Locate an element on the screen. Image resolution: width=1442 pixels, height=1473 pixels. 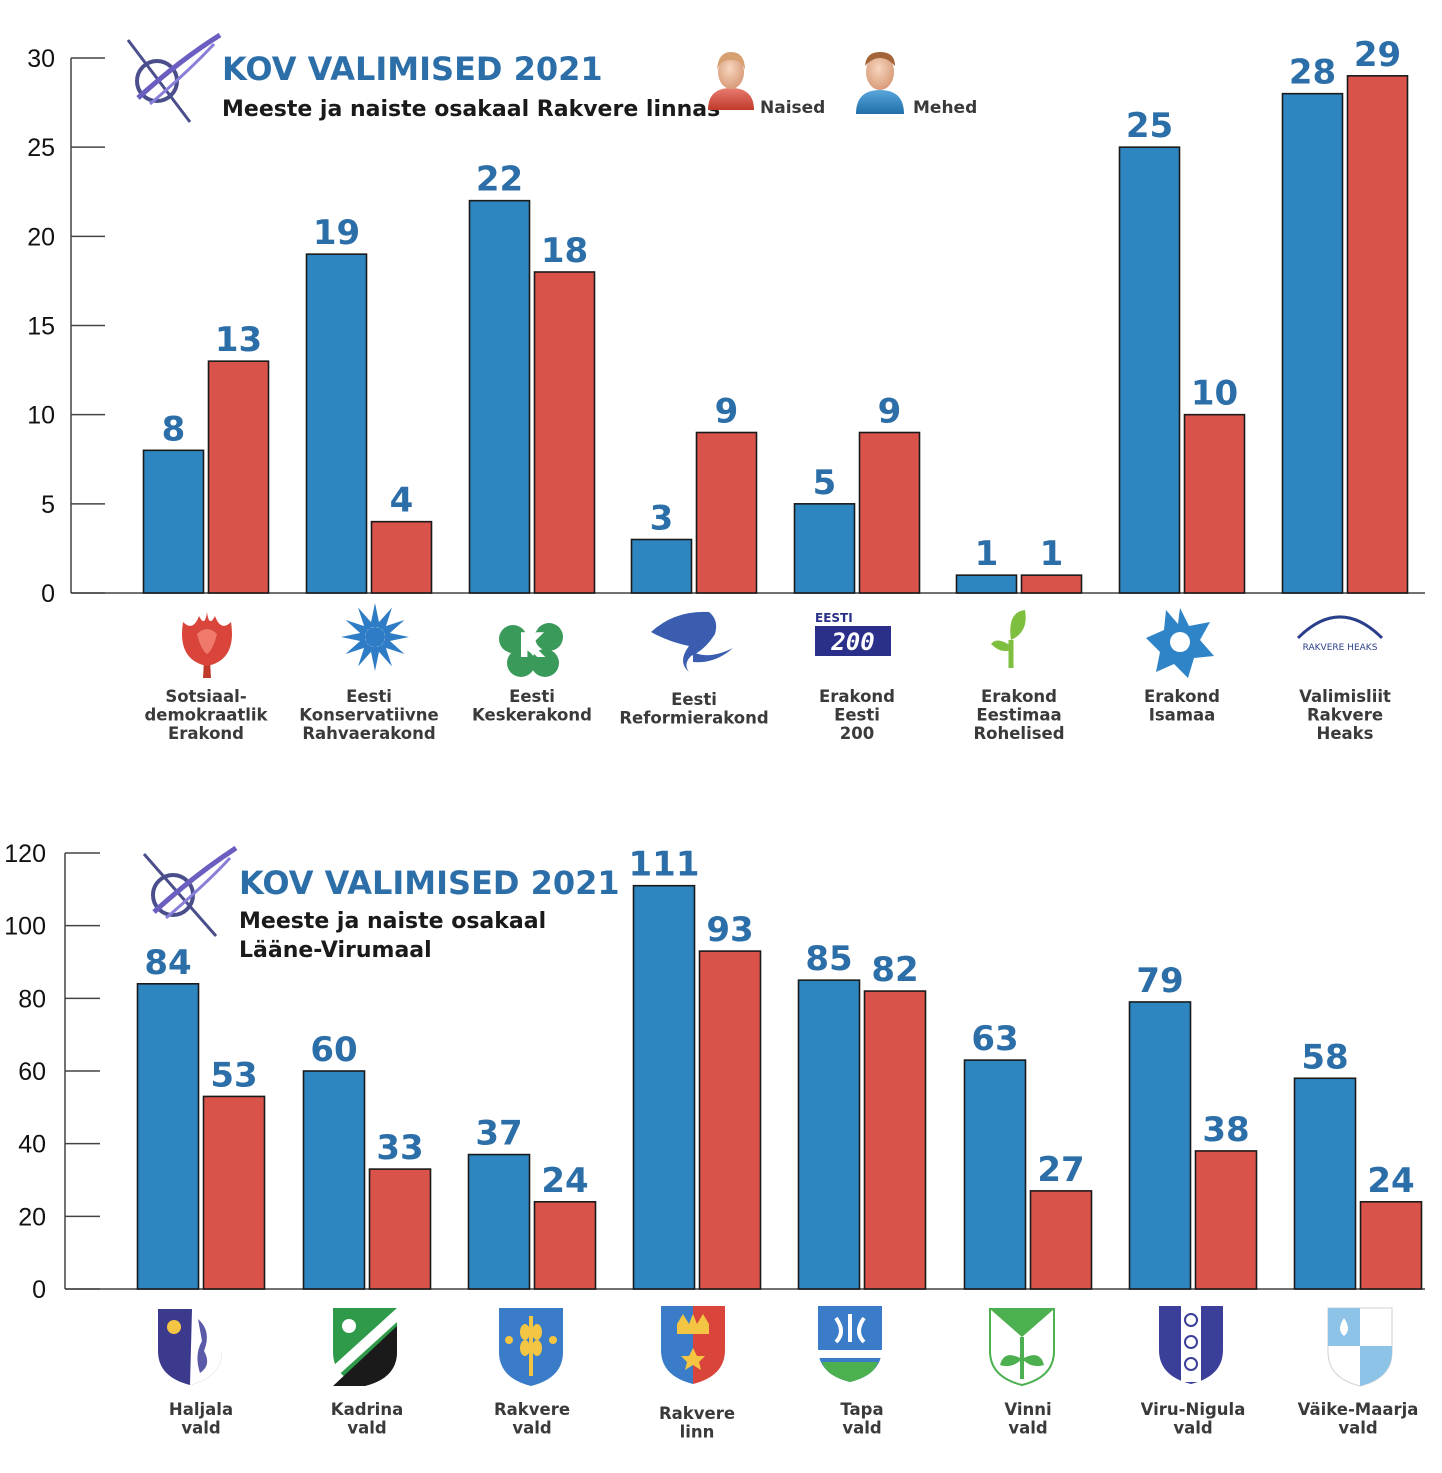
y-tick-label: 0 is located at coordinates (39, 1290).